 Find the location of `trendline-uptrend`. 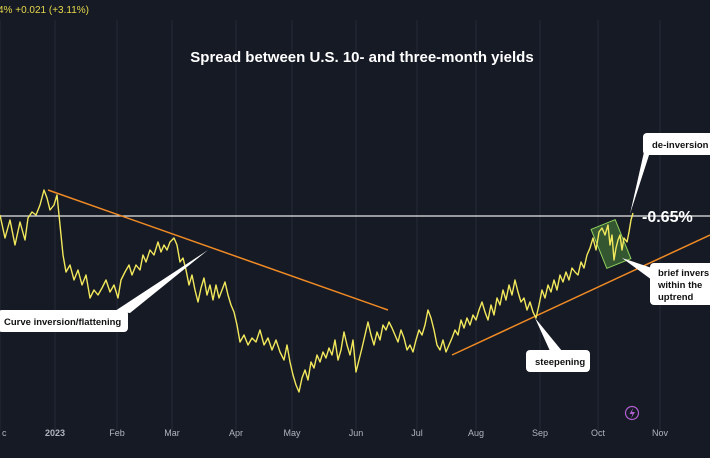

trendline-uptrend is located at coordinates (580, 295).